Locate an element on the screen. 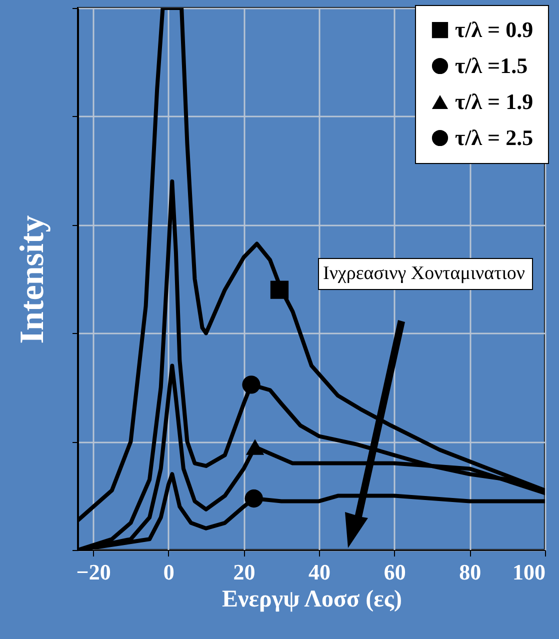 The image size is (559, 639). x-tick-label: 100 is located at coordinates (529, 572).